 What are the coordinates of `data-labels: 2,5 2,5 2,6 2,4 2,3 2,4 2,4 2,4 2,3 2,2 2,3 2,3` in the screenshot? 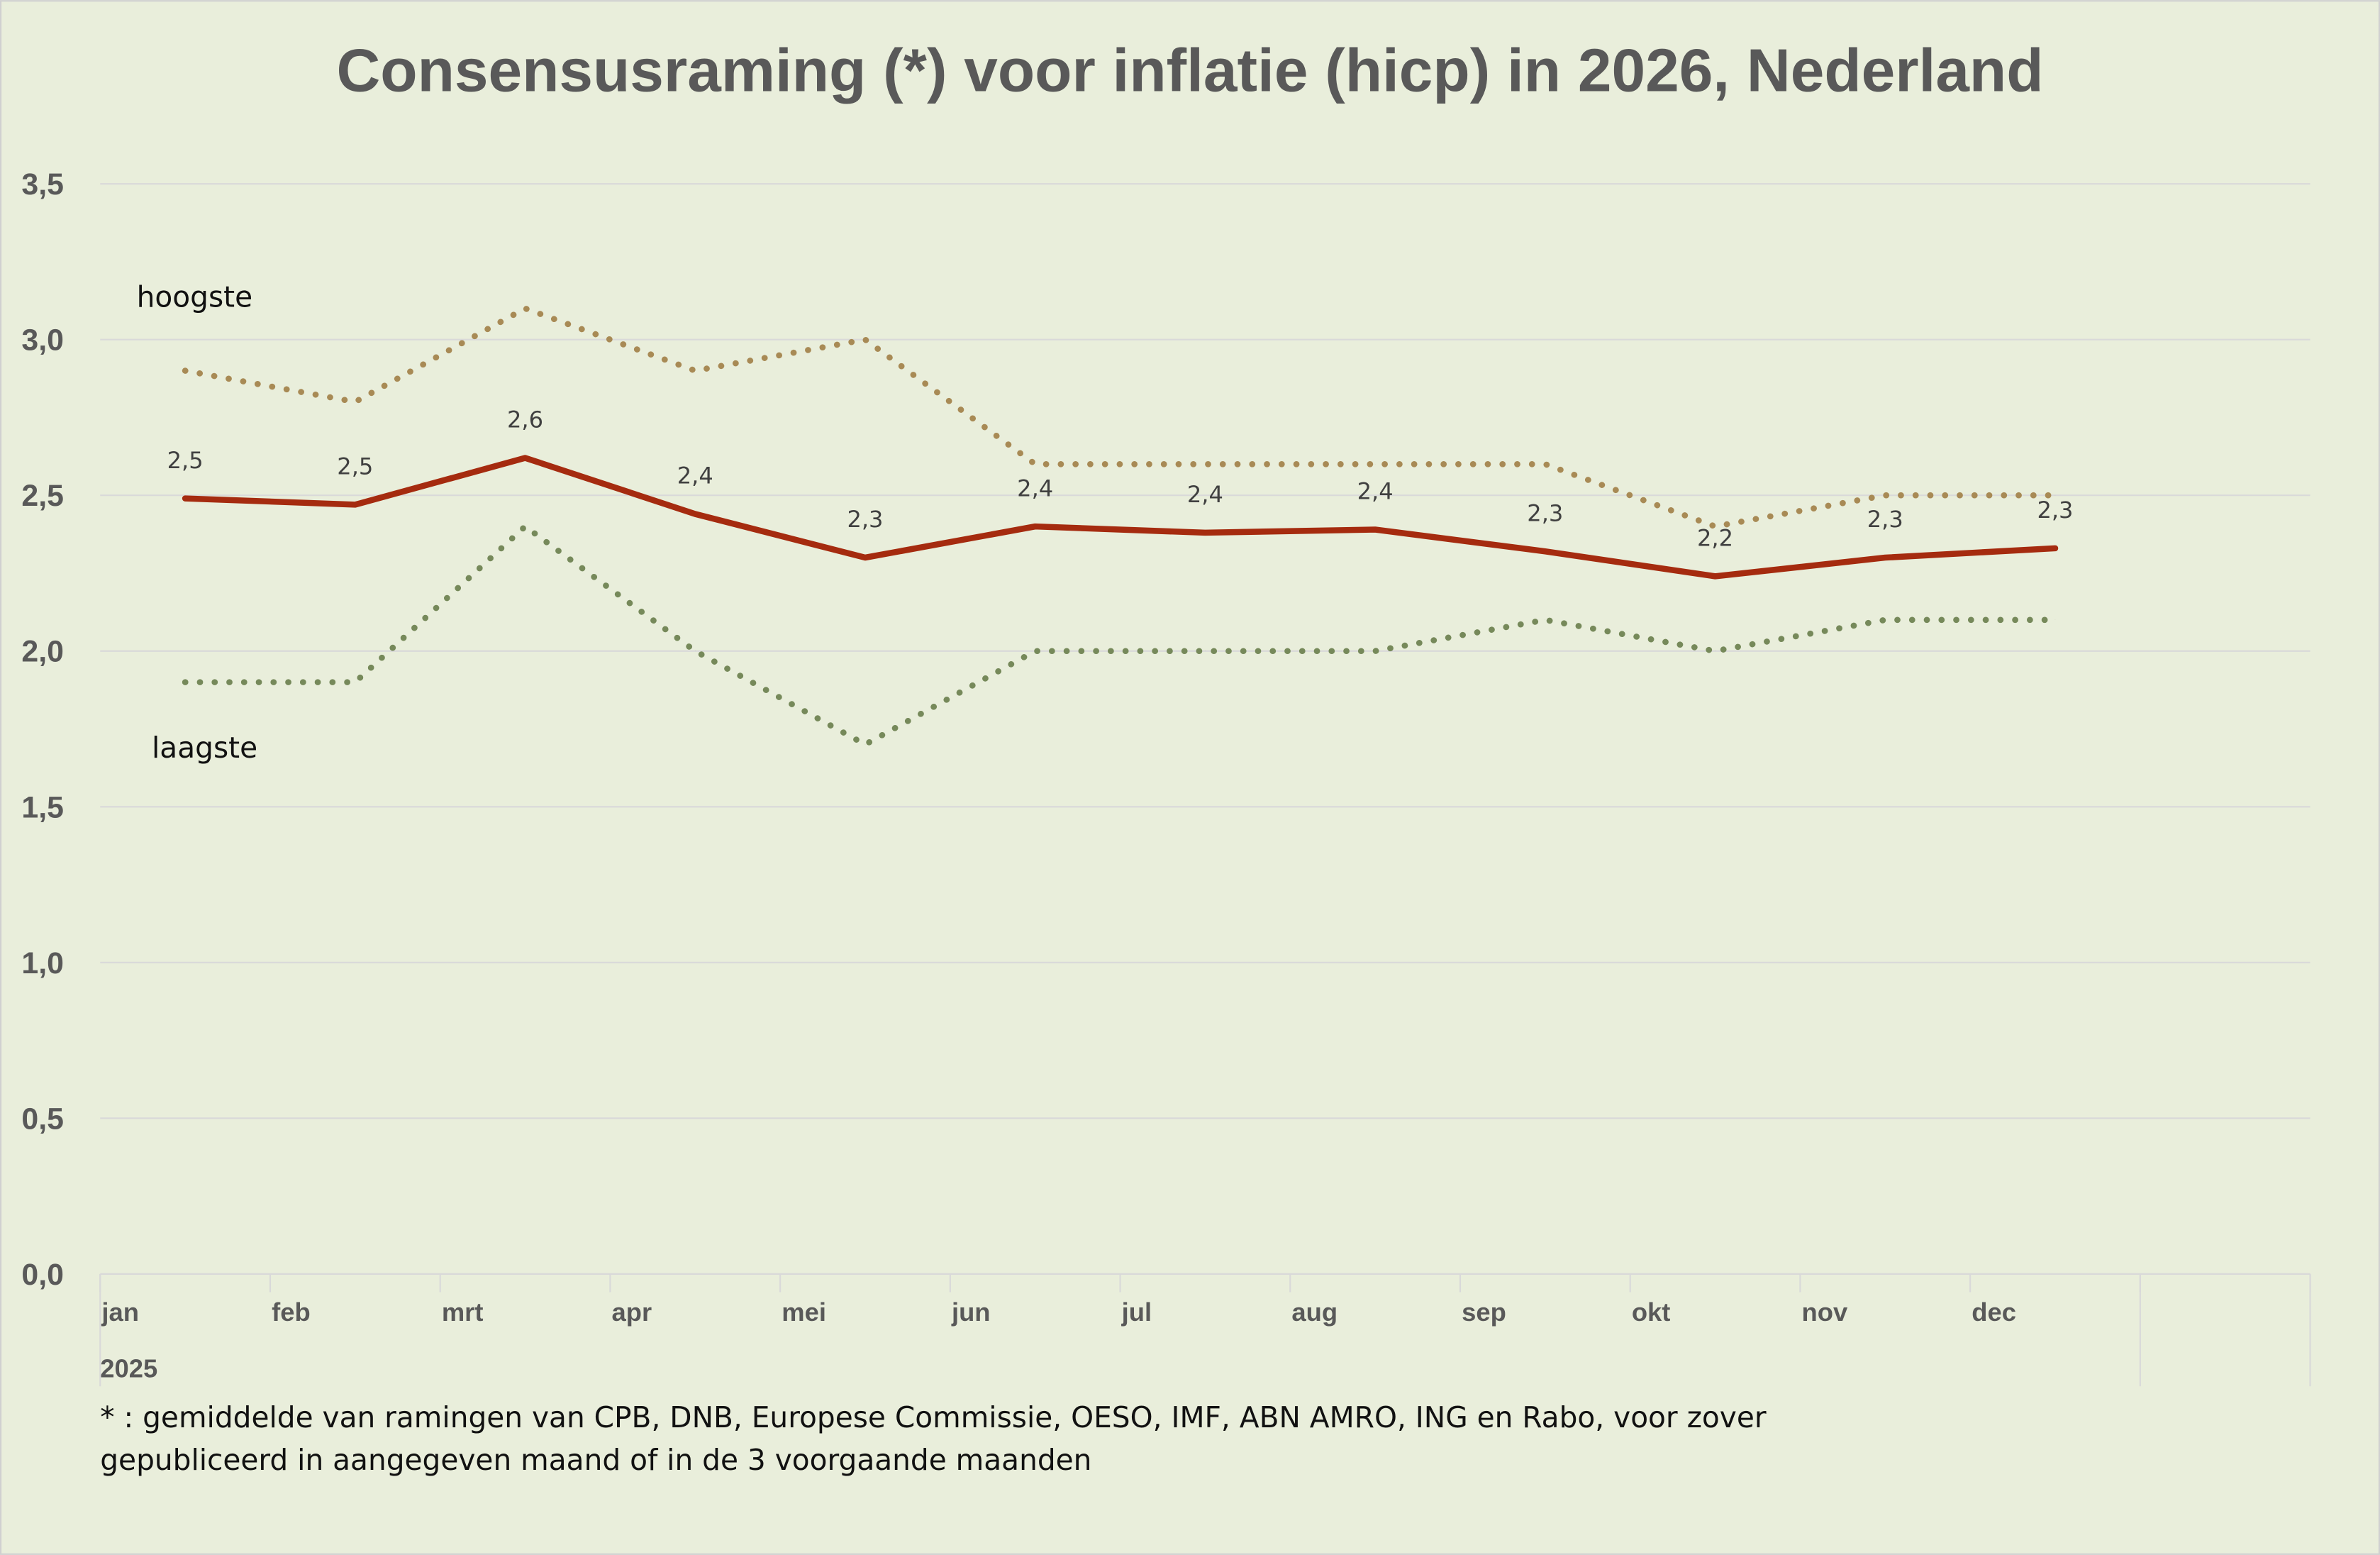 It's located at (1120, 479).